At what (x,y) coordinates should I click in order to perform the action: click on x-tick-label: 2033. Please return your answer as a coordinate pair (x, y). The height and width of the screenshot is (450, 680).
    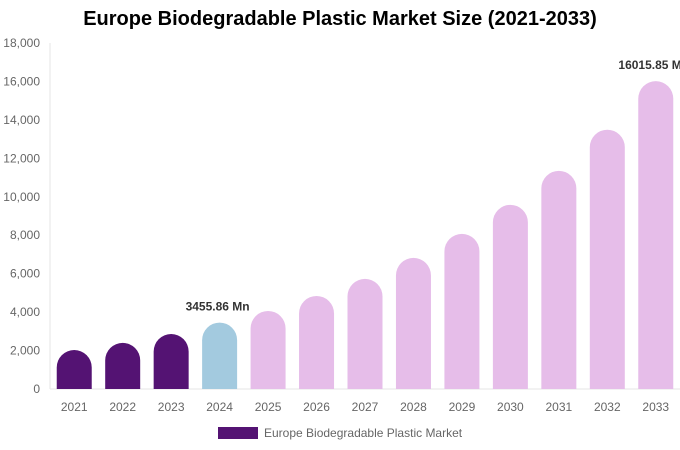
    Looking at the image, I should click on (655, 407).